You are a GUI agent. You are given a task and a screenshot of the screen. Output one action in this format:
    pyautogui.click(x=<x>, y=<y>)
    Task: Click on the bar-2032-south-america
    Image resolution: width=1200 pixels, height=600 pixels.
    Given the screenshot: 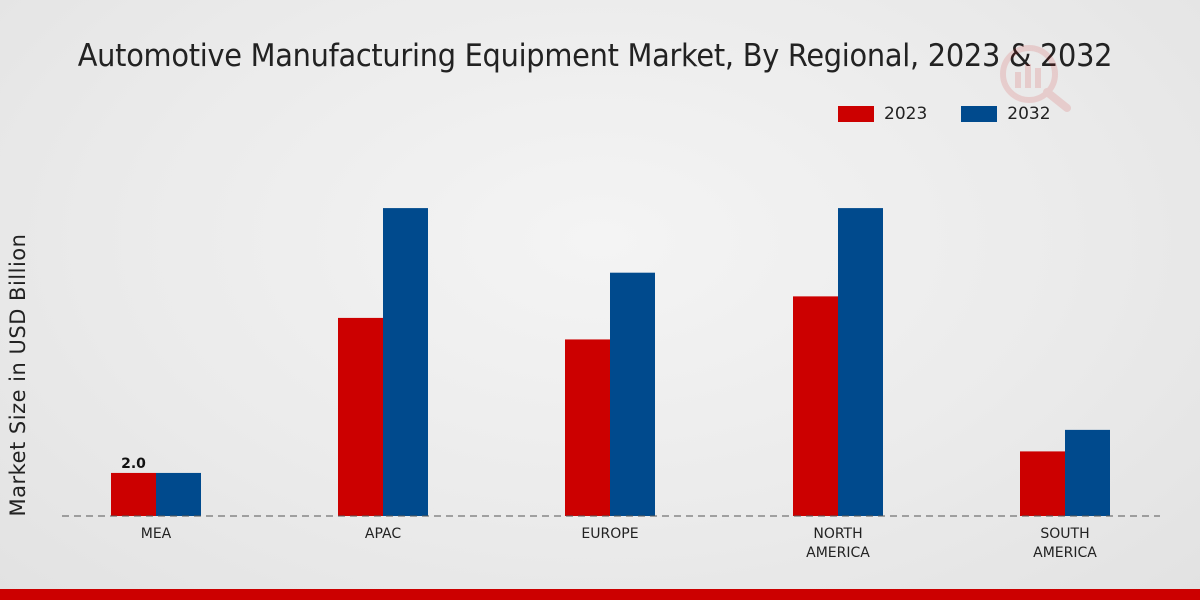 What is the action you would take?
    pyautogui.click(x=1087, y=472)
    